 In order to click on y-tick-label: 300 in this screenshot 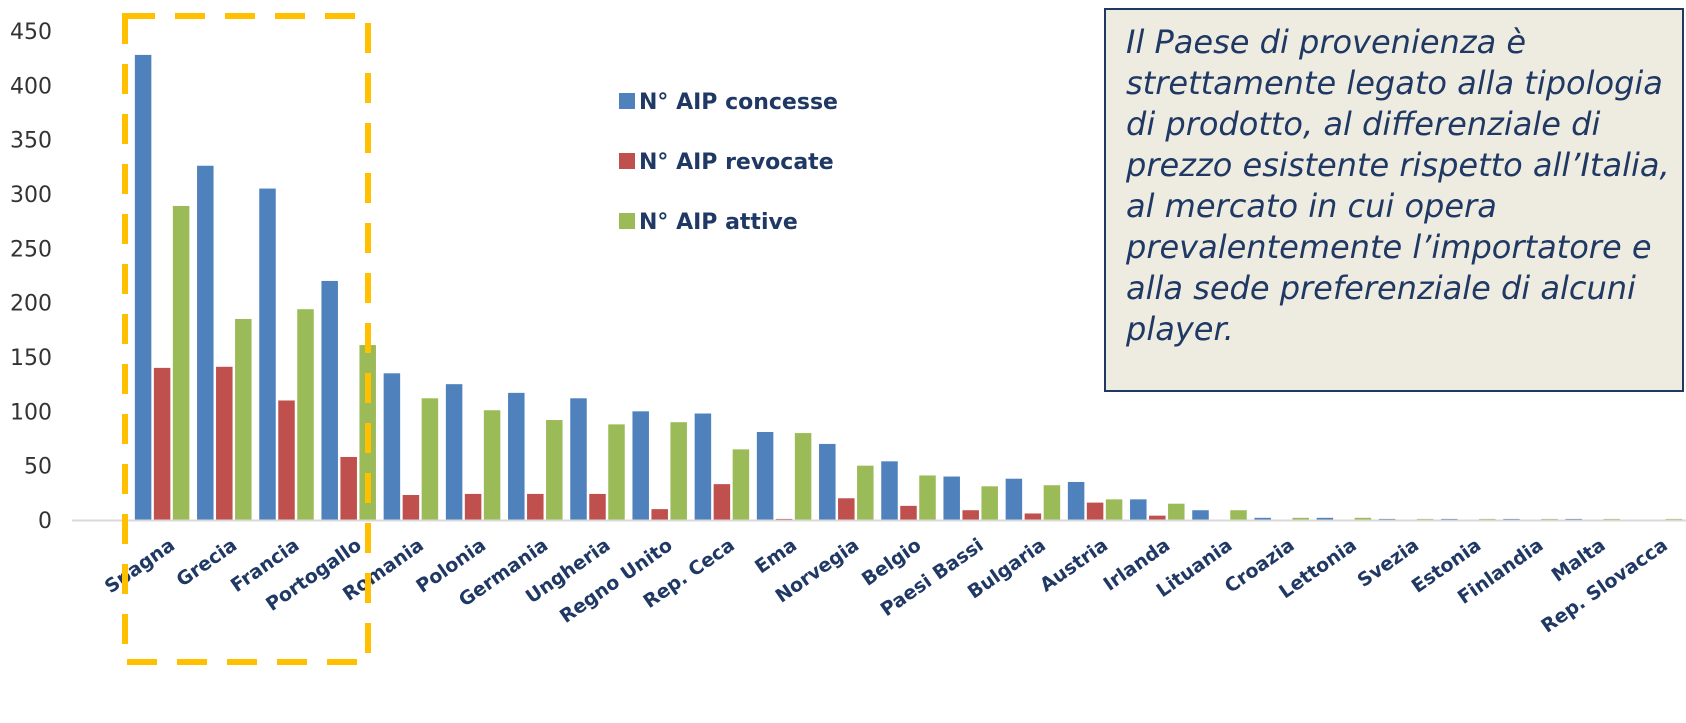, I will do `click(31, 195)`.